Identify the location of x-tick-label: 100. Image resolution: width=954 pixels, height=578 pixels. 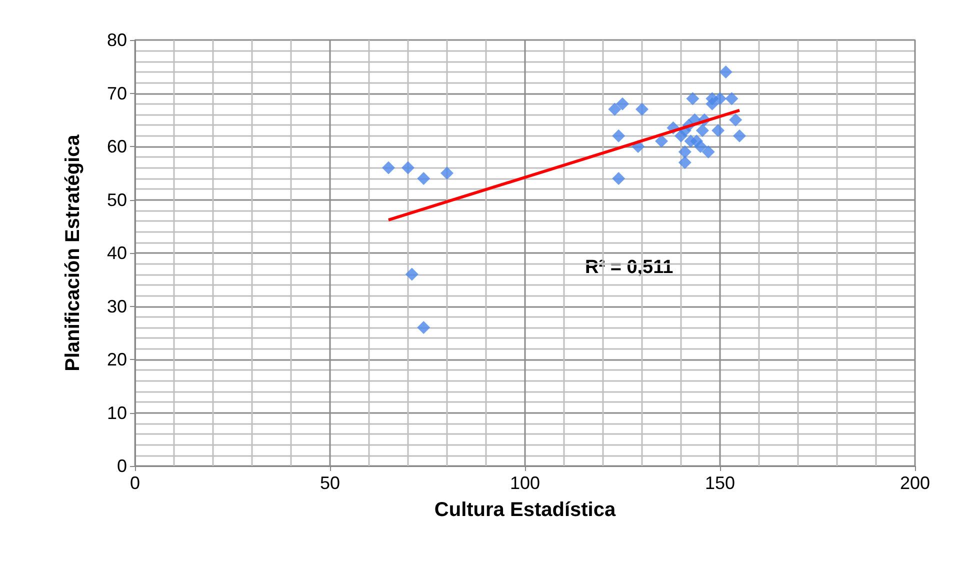
(525, 483).